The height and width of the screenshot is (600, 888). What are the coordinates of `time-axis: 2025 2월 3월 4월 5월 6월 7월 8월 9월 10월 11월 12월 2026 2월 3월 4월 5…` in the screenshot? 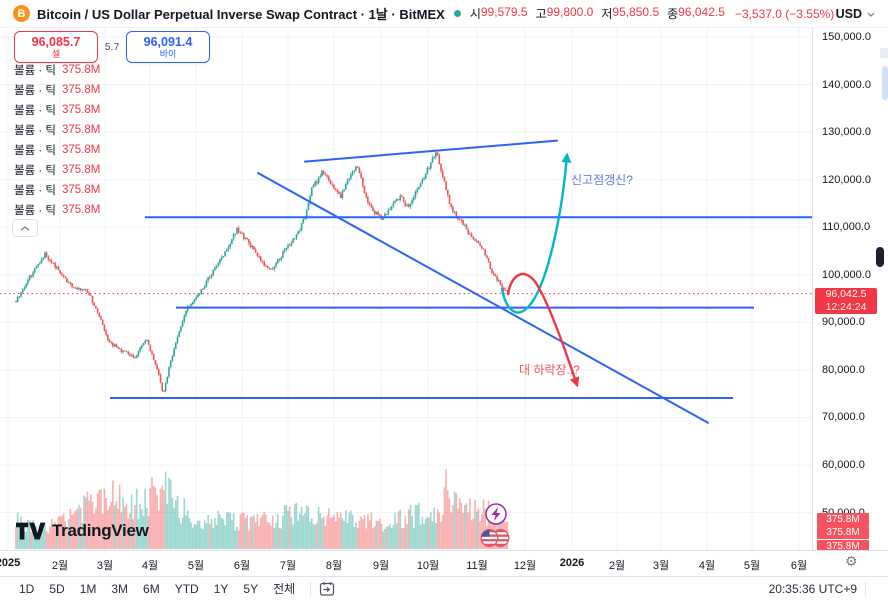 It's located at (444, 563).